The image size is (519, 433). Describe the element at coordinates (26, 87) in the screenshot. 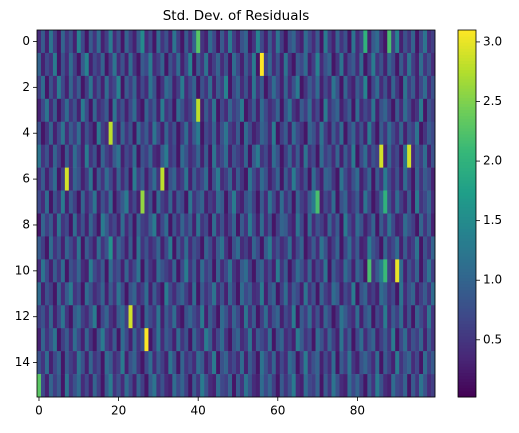

I see `y-tick-label: 2` at that location.